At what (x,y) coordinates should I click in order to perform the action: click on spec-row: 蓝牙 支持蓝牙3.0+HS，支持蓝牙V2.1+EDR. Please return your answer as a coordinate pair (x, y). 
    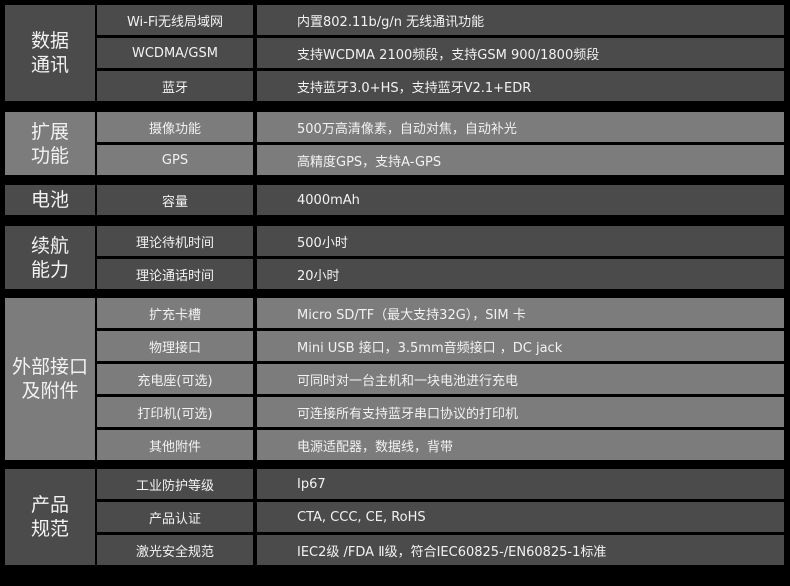
    Looking at the image, I should click on (440, 86).